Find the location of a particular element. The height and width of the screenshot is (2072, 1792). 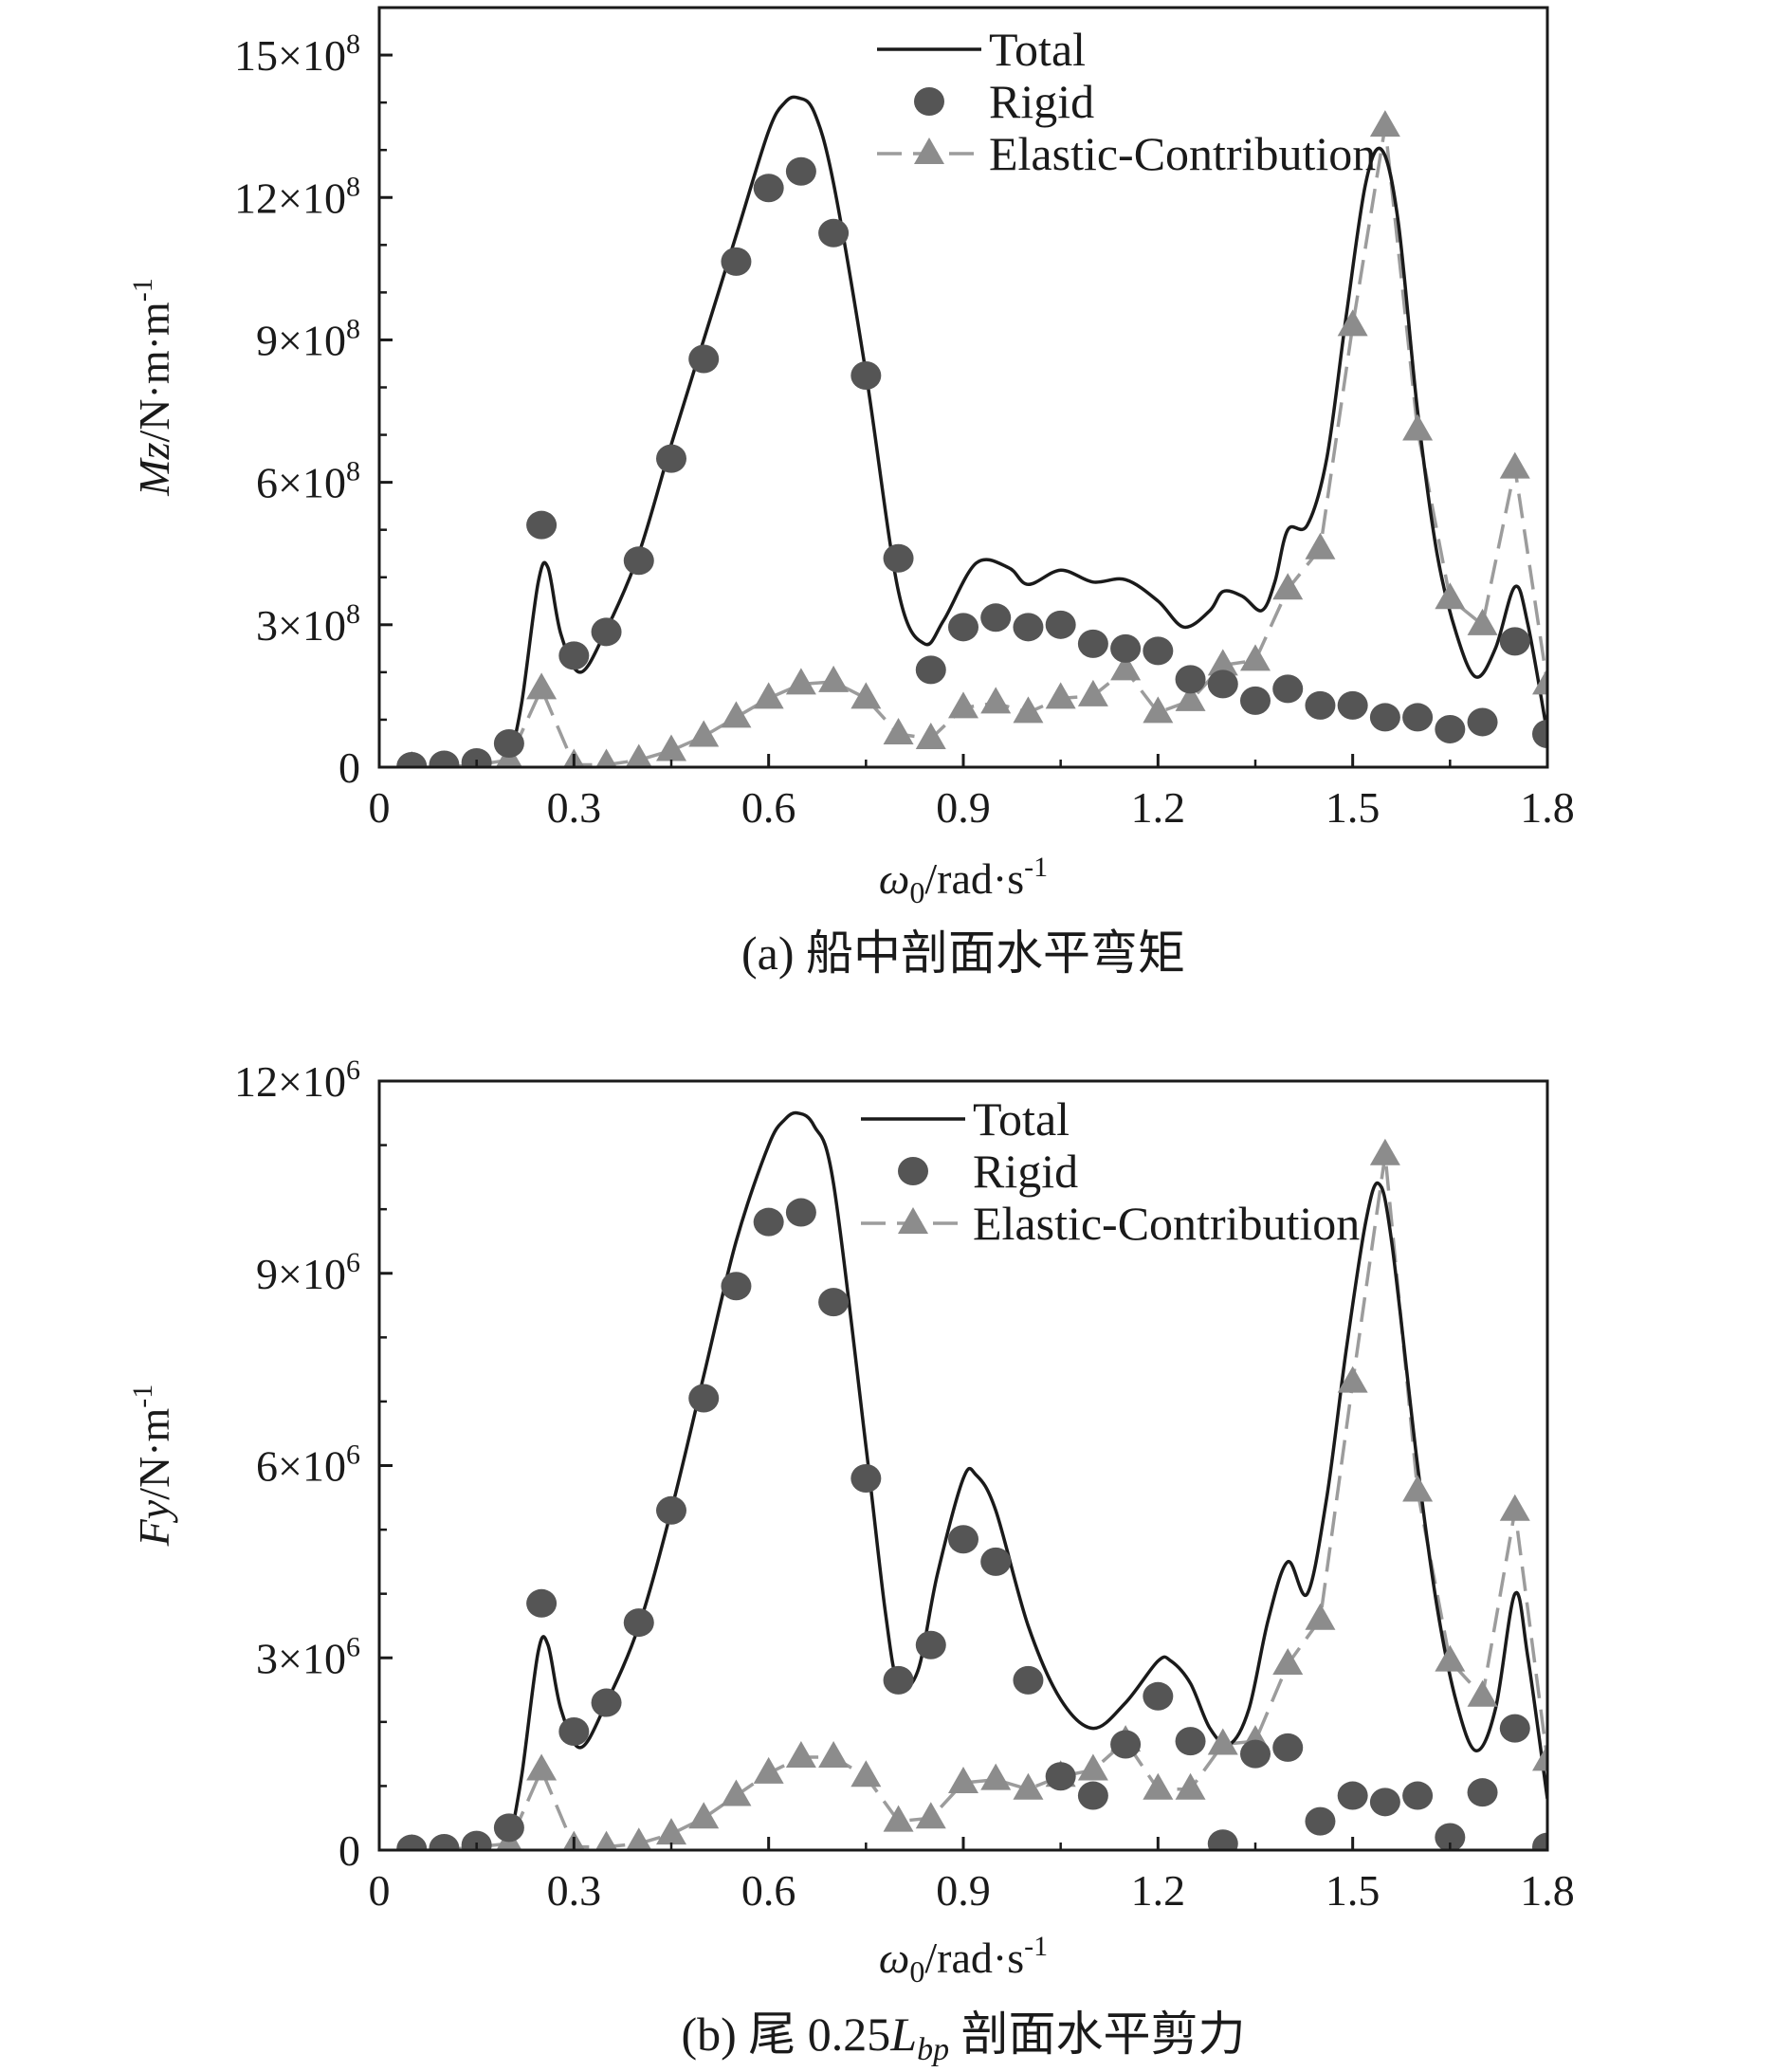

panel-a-x-tick-label: 0.3 is located at coordinates (574, 807).